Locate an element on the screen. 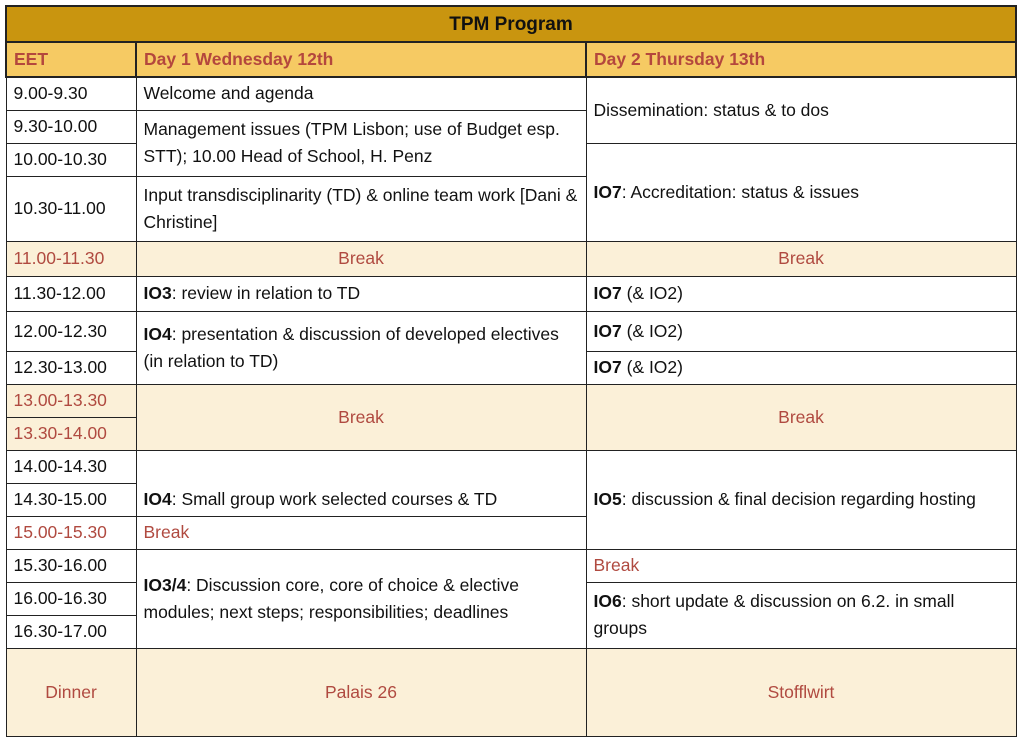  time-slot-break: 13.00-13.30 is located at coordinates (71, 400).